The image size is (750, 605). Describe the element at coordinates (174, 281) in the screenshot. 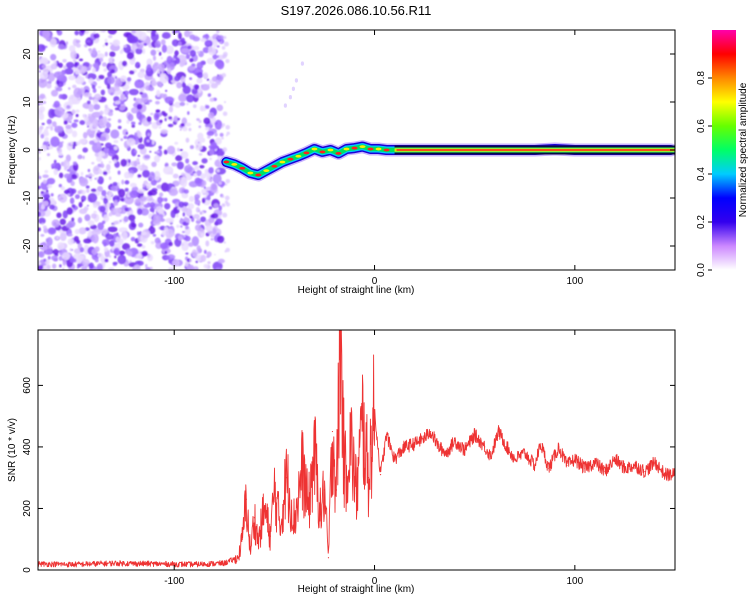

I see `spectrogram-x-tick-label: -100` at that location.